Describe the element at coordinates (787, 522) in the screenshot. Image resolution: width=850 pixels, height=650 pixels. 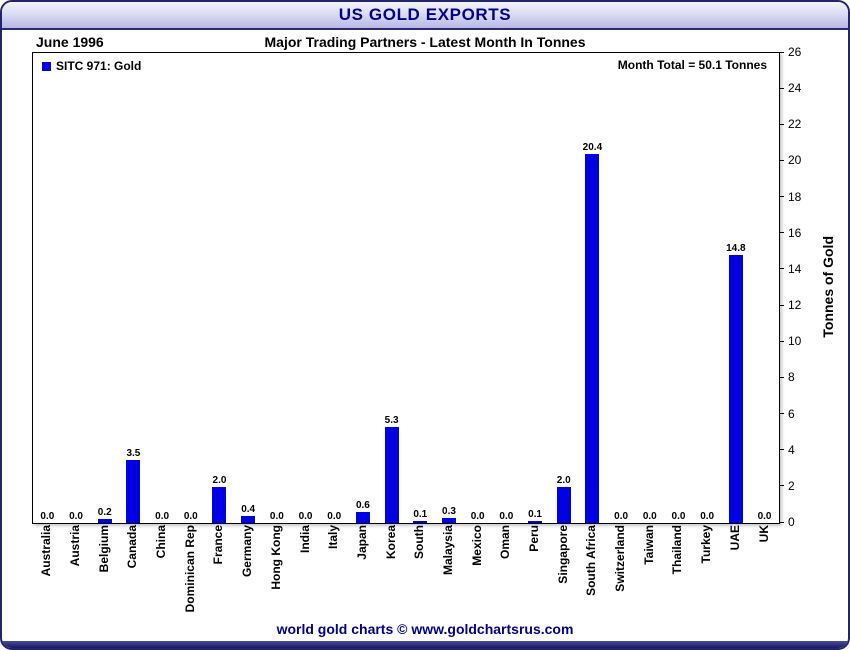
I see `y-axis-tick: 0` at that location.